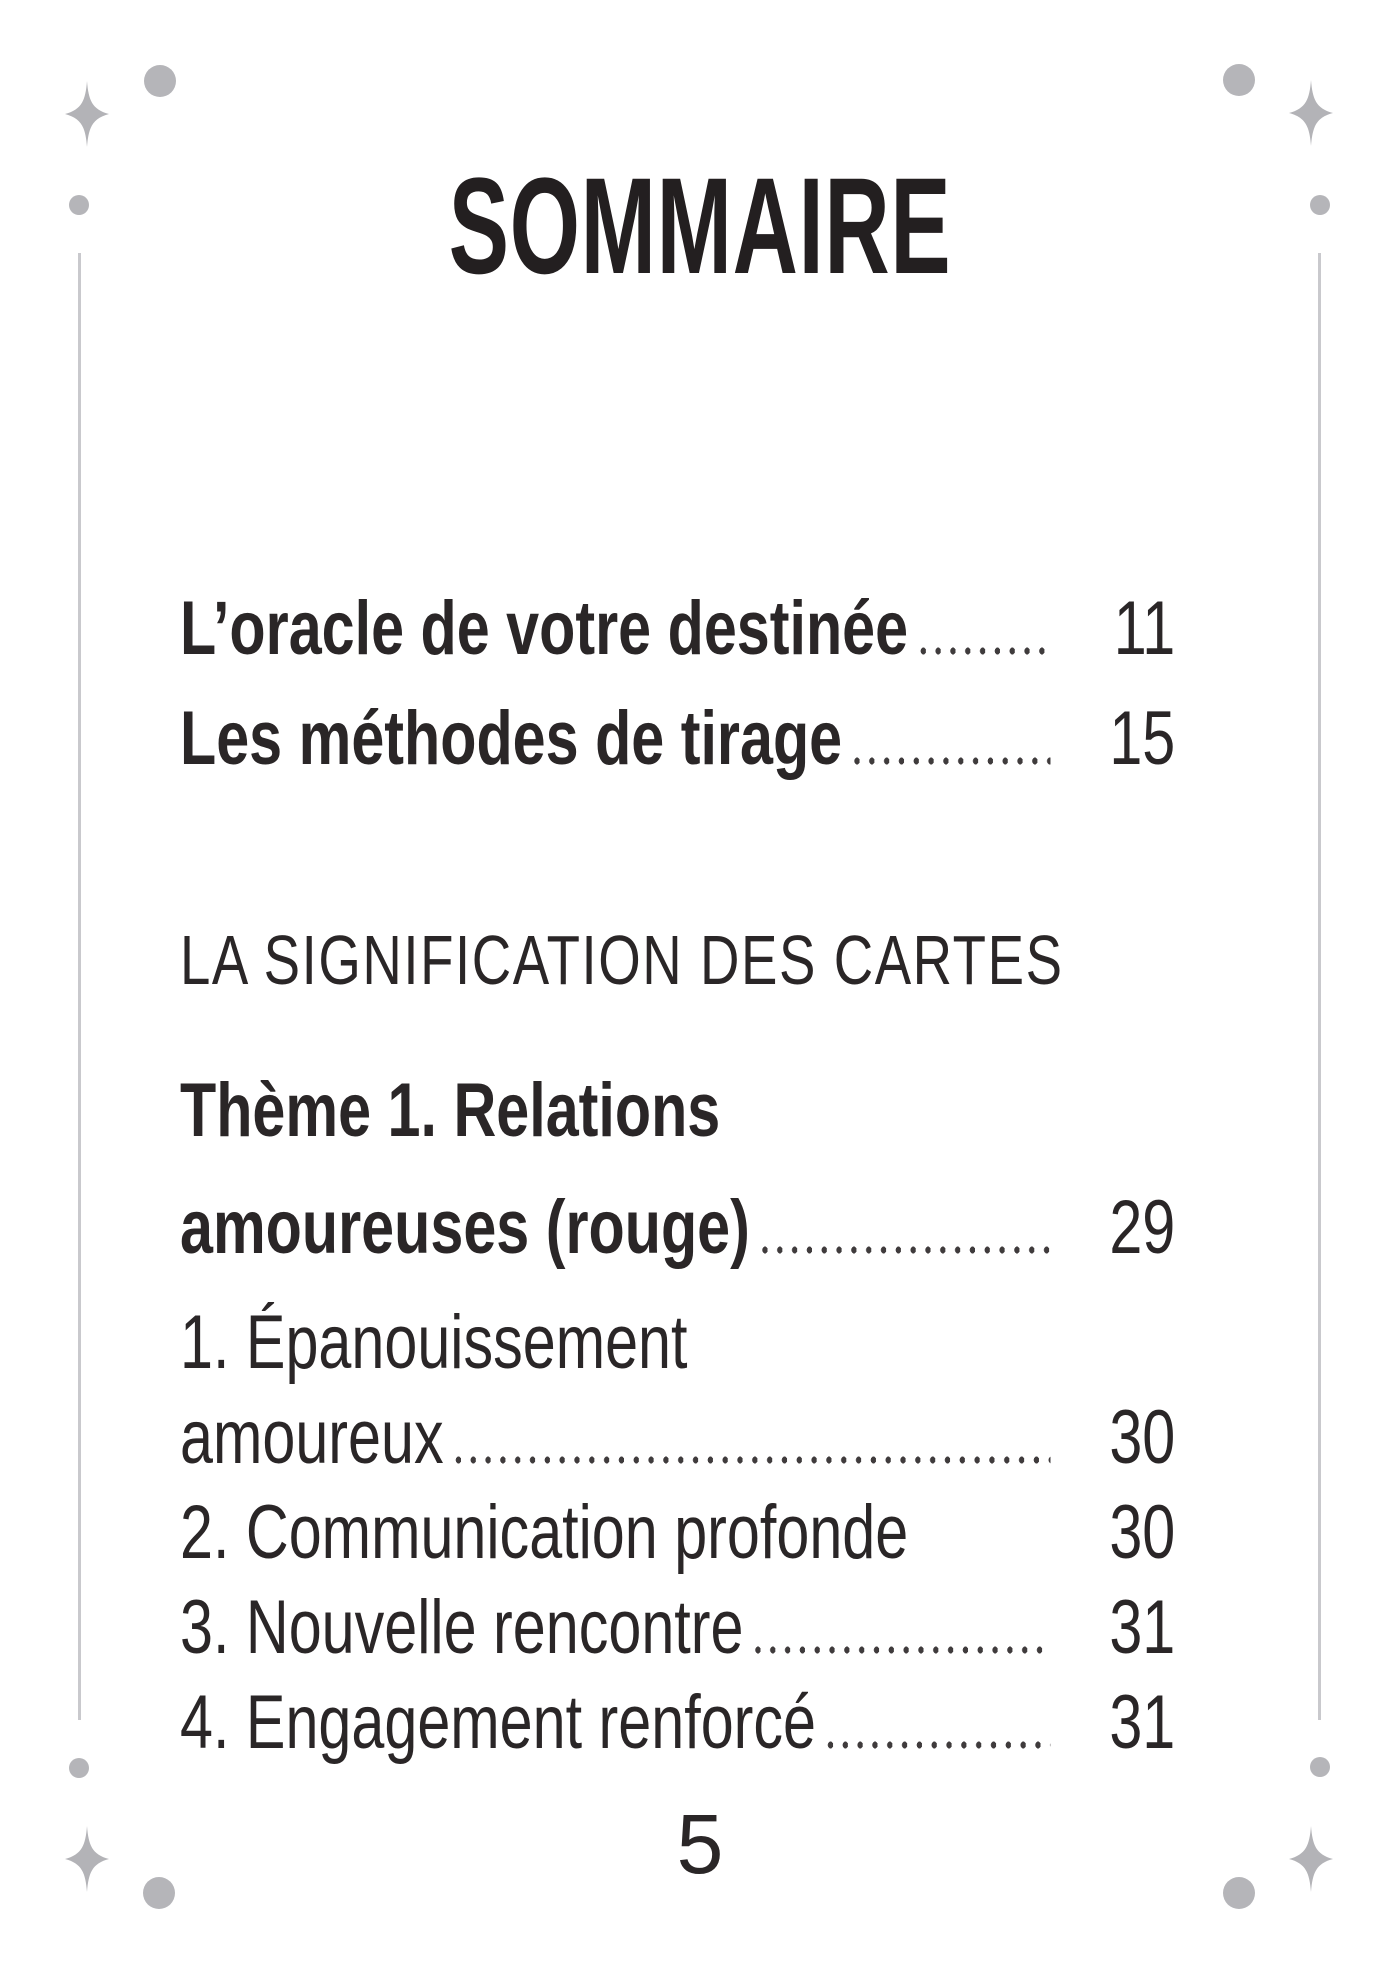  What do you see at coordinates (622, 960) in the screenshot?
I see `toc-entry-label: LA SIGNIFICATION DES CARTES` at bounding box center [622, 960].